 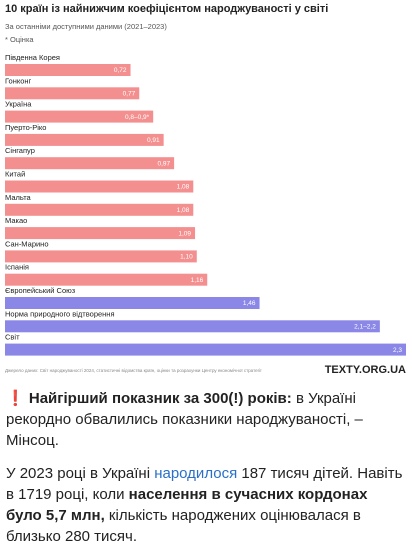 What do you see at coordinates (365, 370) in the screenshot?
I see `logo: TEXTY.ORG.UA` at bounding box center [365, 370].